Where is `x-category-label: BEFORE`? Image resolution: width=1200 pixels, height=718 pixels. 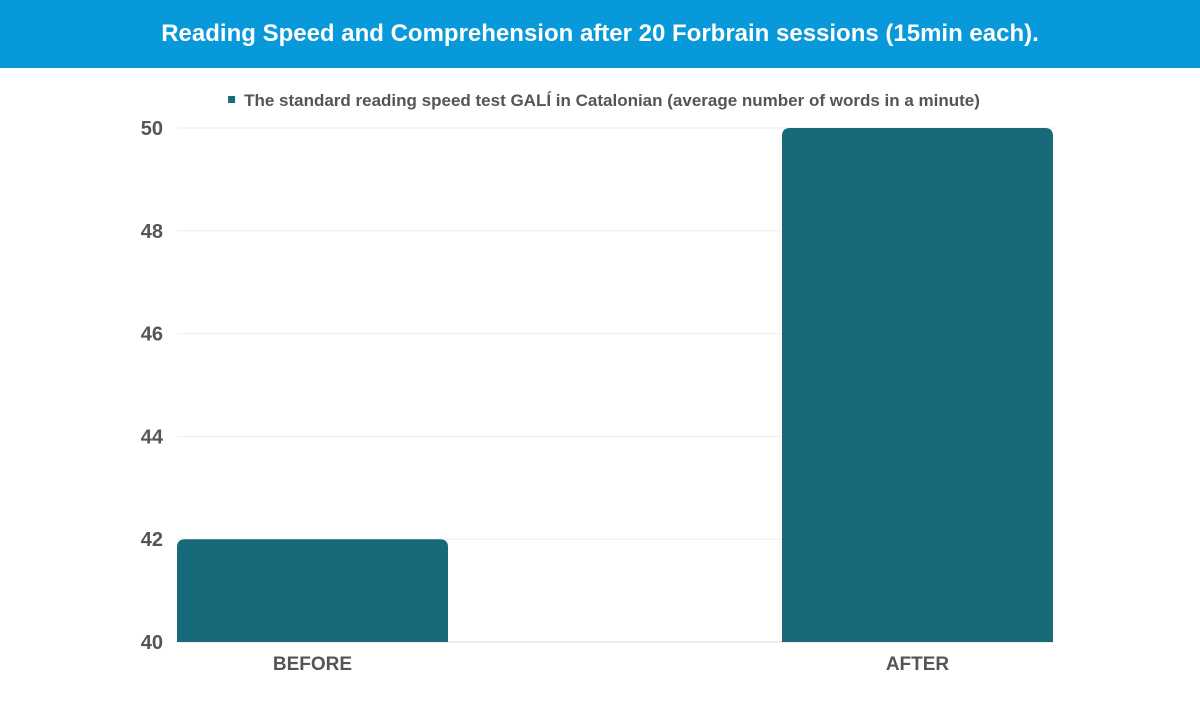
x-category-label: BEFORE is located at coordinates (312, 664).